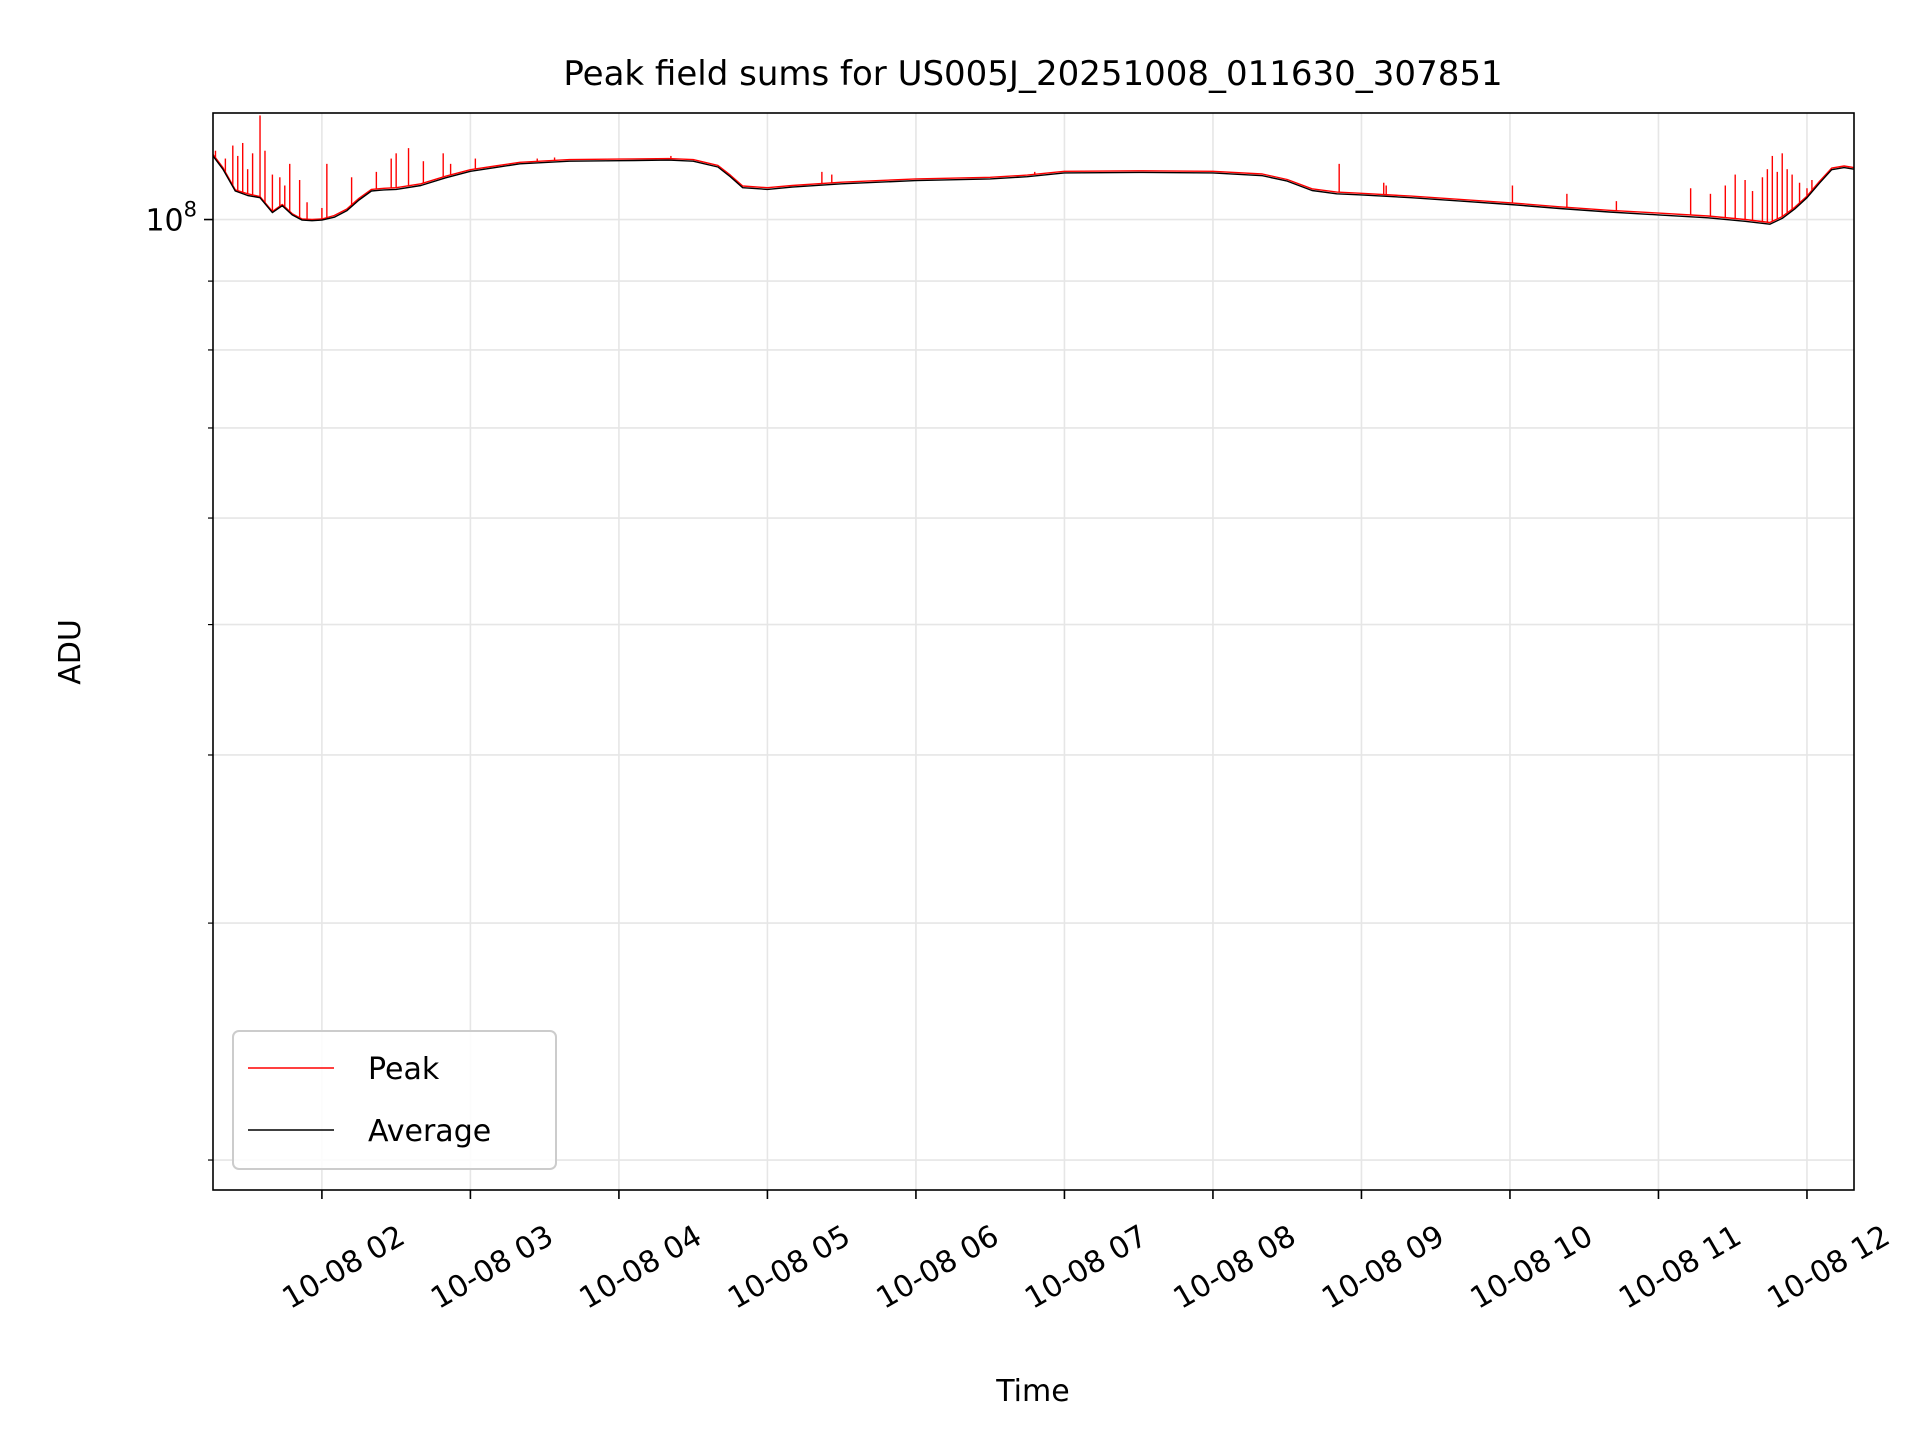  I want to click on legend-label-average: Average, so click(429, 1131).